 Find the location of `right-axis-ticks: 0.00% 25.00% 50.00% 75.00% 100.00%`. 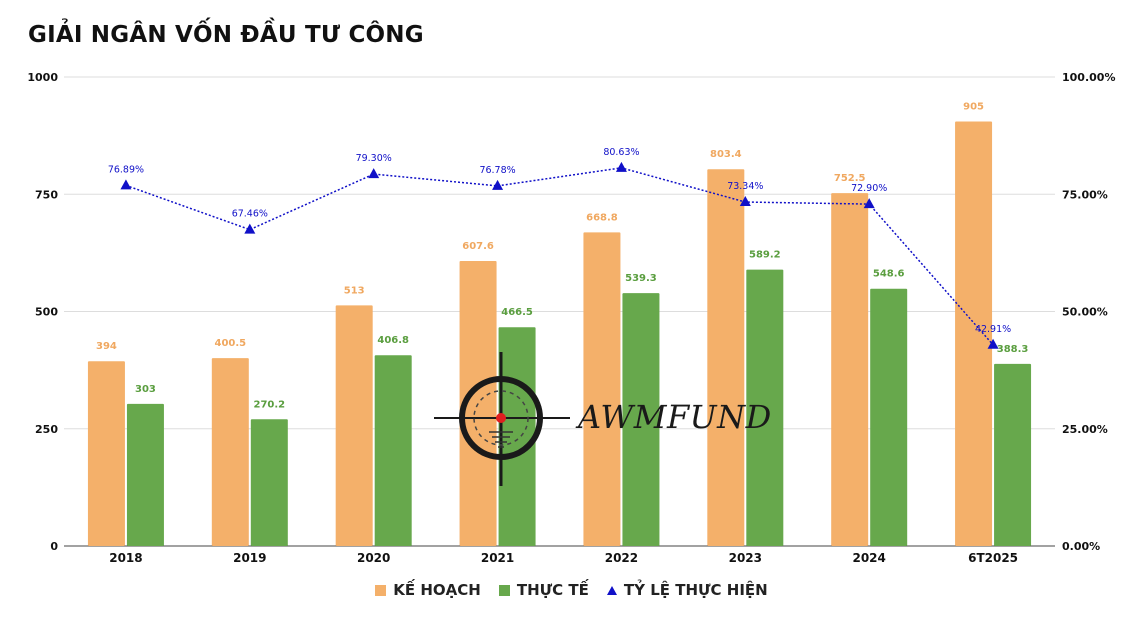

right-axis-ticks: 0.00% 25.00% 50.00% 75.00% 100.00% is located at coordinates (1088, 312).